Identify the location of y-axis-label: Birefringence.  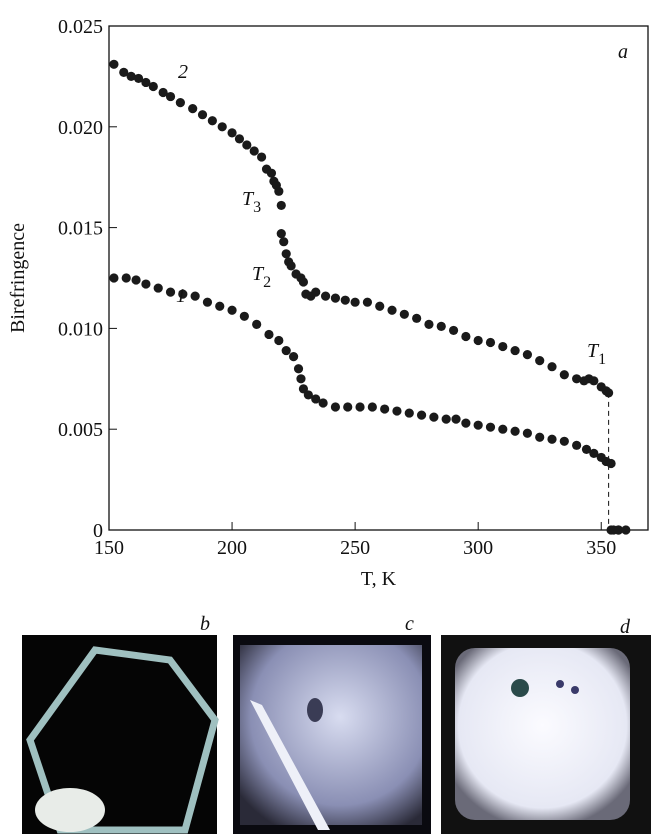
(18, 278).